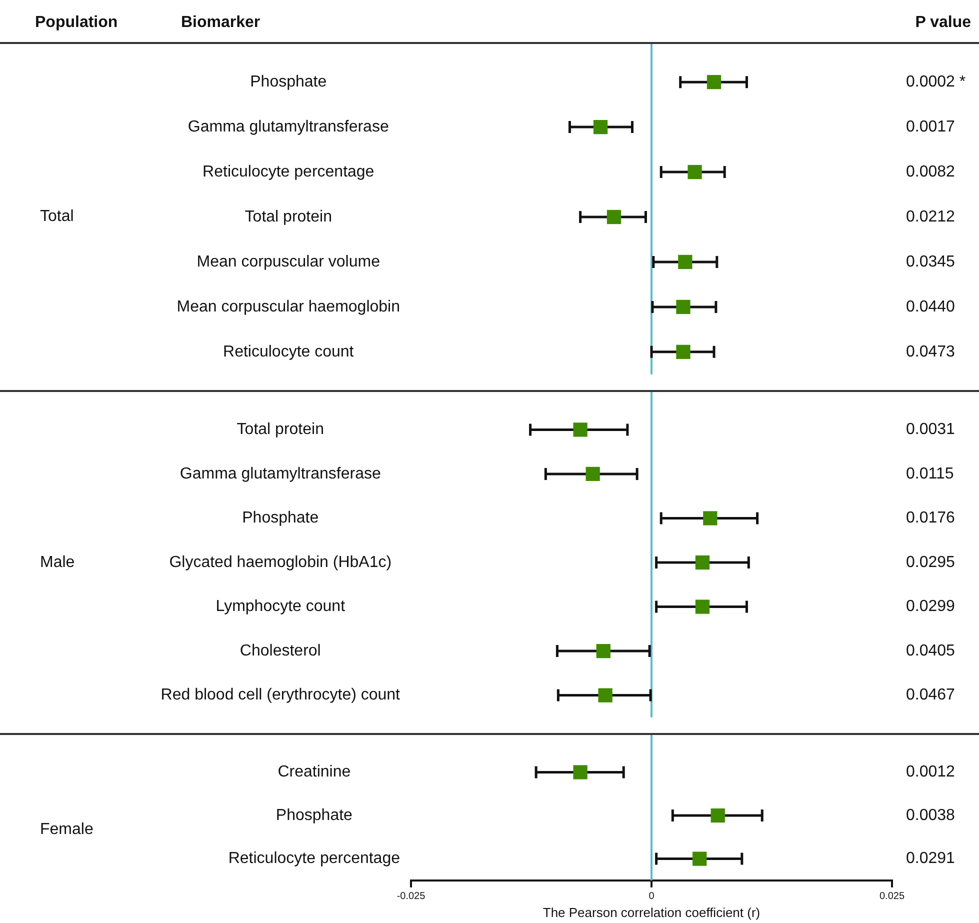 The image size is (979, 923). I want to click on y2-tick-label: 0.0212, so click(931, 217).